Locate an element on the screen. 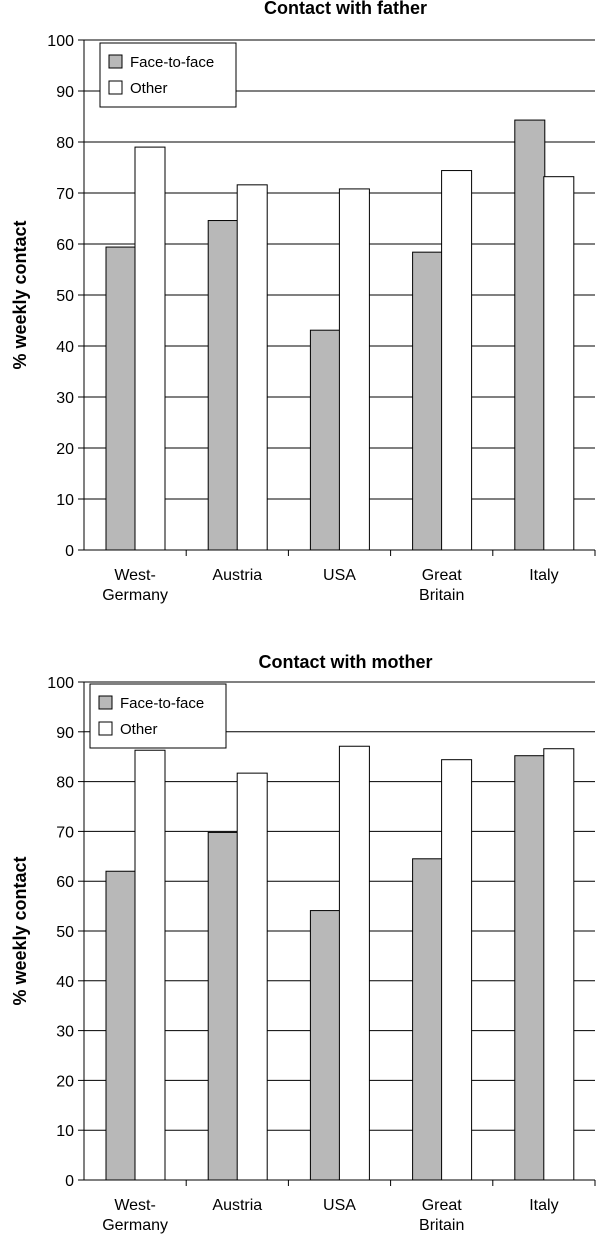  chart-title: Contact with mother is located at coordinates (346, 662).